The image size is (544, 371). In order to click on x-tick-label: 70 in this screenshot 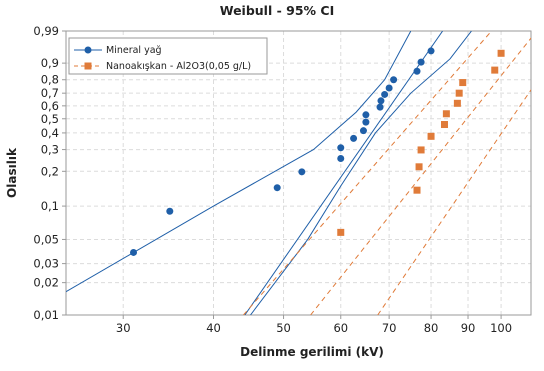, I will do `click(389, 328)`.